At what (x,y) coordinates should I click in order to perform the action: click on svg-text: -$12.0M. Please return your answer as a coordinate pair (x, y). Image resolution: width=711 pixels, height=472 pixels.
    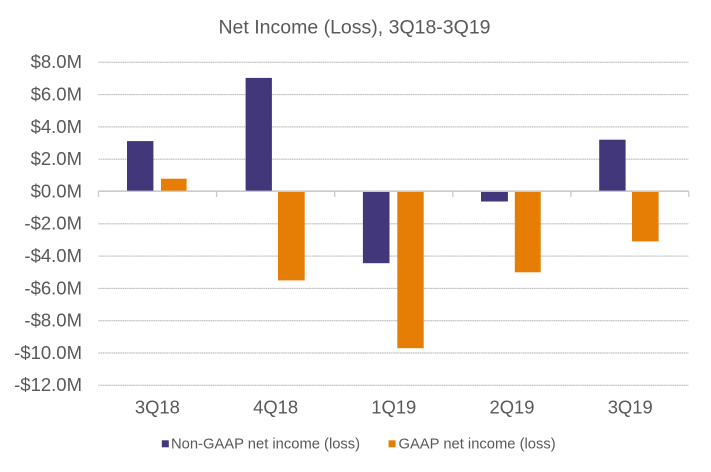
    Looking at the image, I should click on (48, 384).